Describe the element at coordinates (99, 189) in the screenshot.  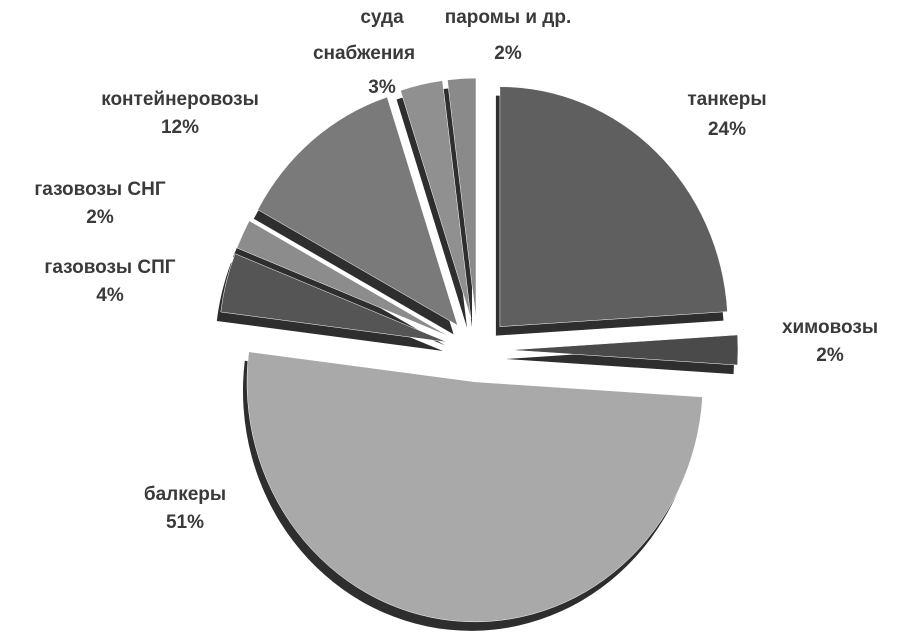
I see `category-label: газовозы СНГ` at that location.